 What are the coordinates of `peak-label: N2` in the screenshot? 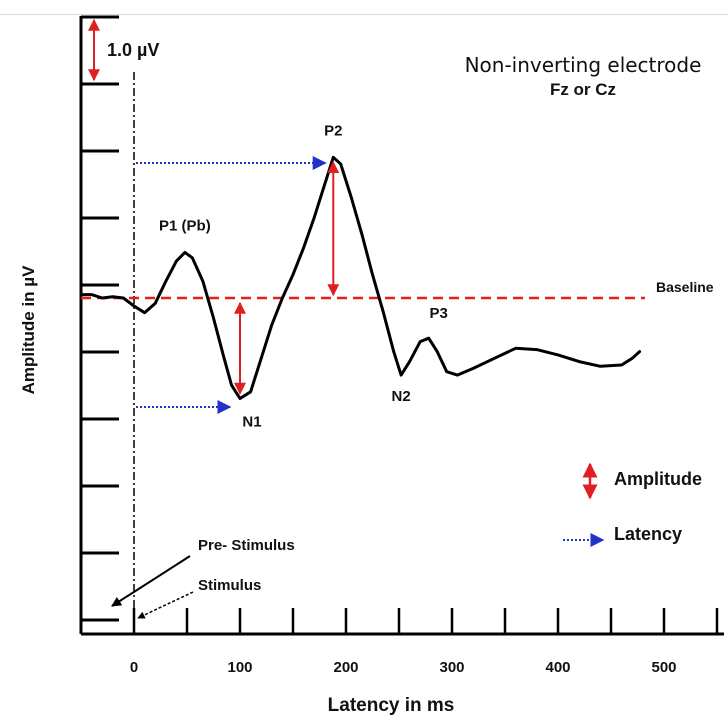 It's located at (401, 396).